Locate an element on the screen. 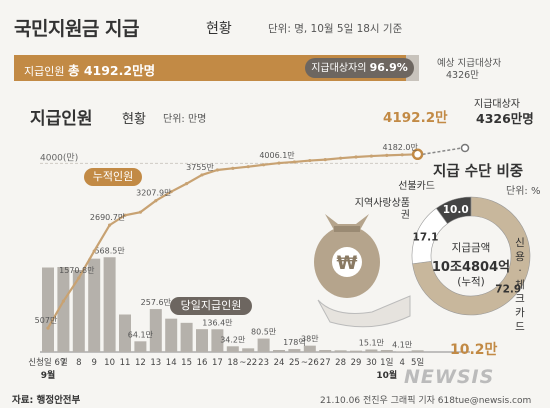  xtick-12: 18 is located at coordinates (232, 363).